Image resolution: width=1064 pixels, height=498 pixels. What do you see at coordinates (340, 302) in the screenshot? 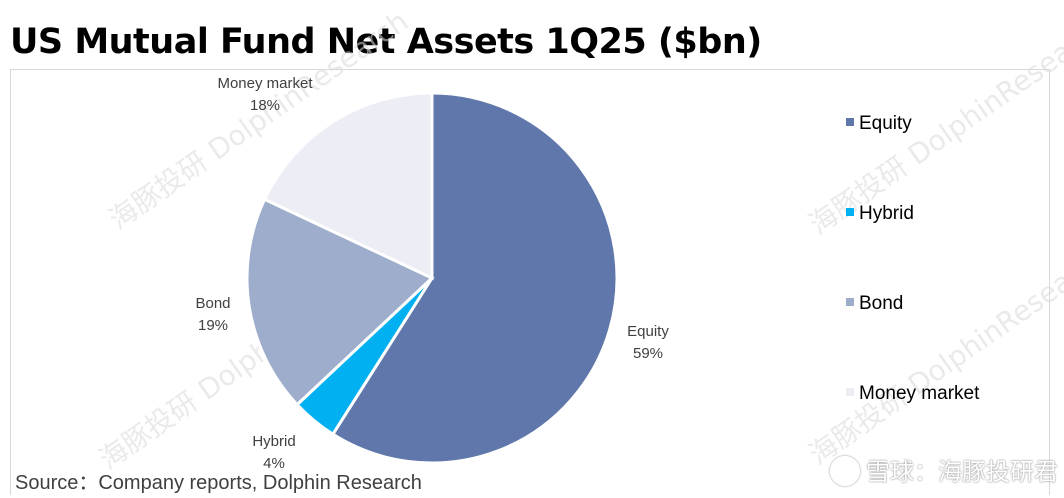
I see `pie-slice-bond` at bounding box center [340, 302].